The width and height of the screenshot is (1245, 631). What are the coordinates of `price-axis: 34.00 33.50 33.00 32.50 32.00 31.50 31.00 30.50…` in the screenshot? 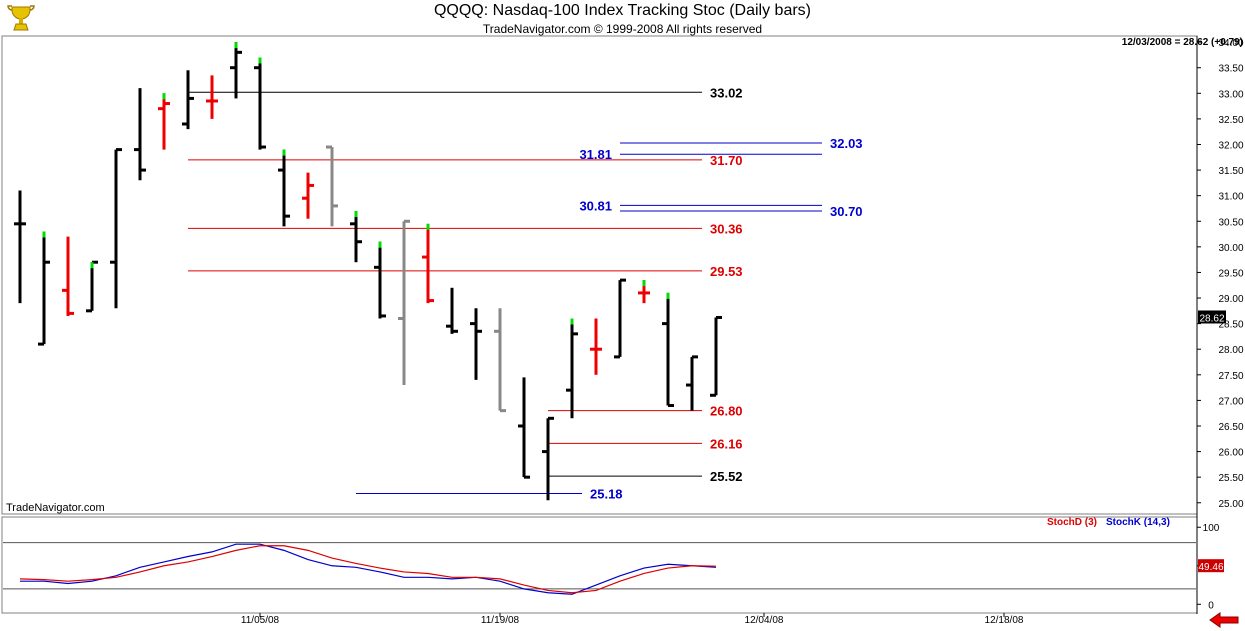 It's located at (1220, 274).